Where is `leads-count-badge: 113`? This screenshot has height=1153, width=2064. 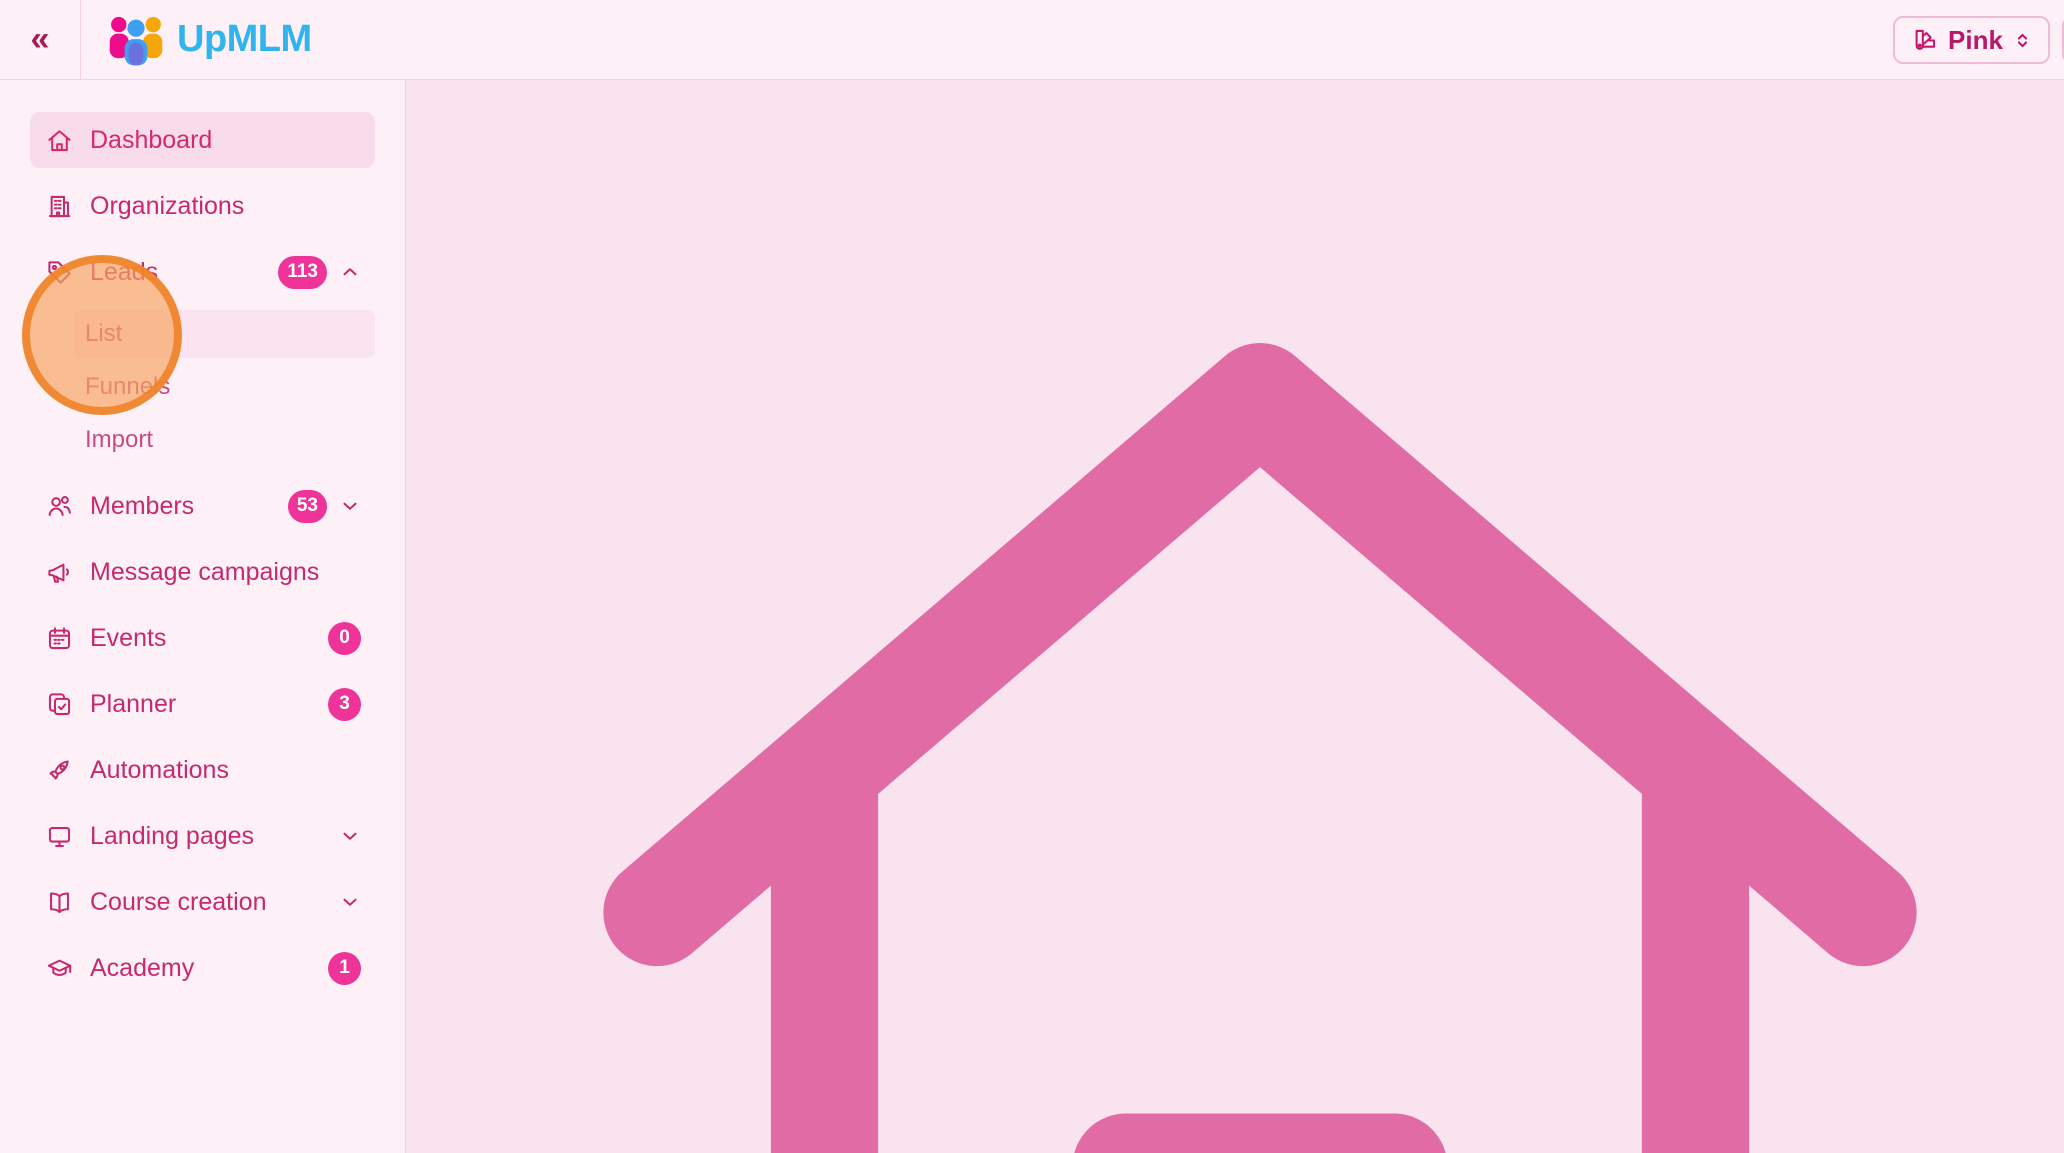
leads-count-badge: 113 is located at coordinates (302, 272).